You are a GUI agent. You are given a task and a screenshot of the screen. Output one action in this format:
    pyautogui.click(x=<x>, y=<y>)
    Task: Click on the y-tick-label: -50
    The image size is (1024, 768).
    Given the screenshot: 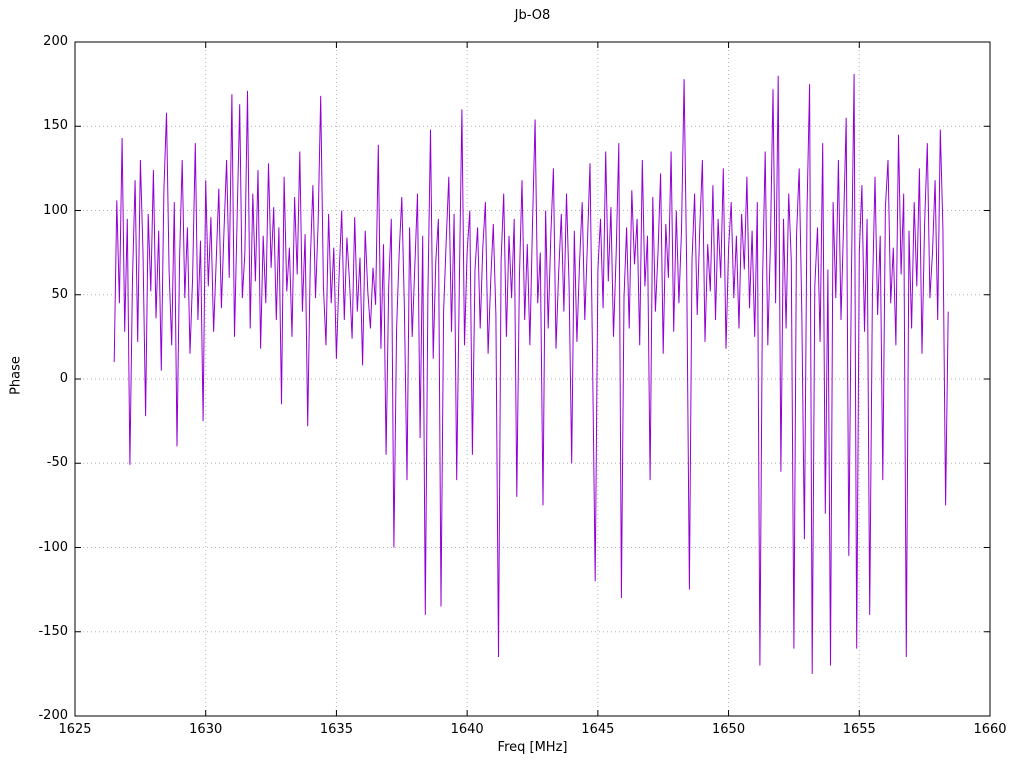 What is the action you would take?
    pyautogui.click(x=57, y=463)
    